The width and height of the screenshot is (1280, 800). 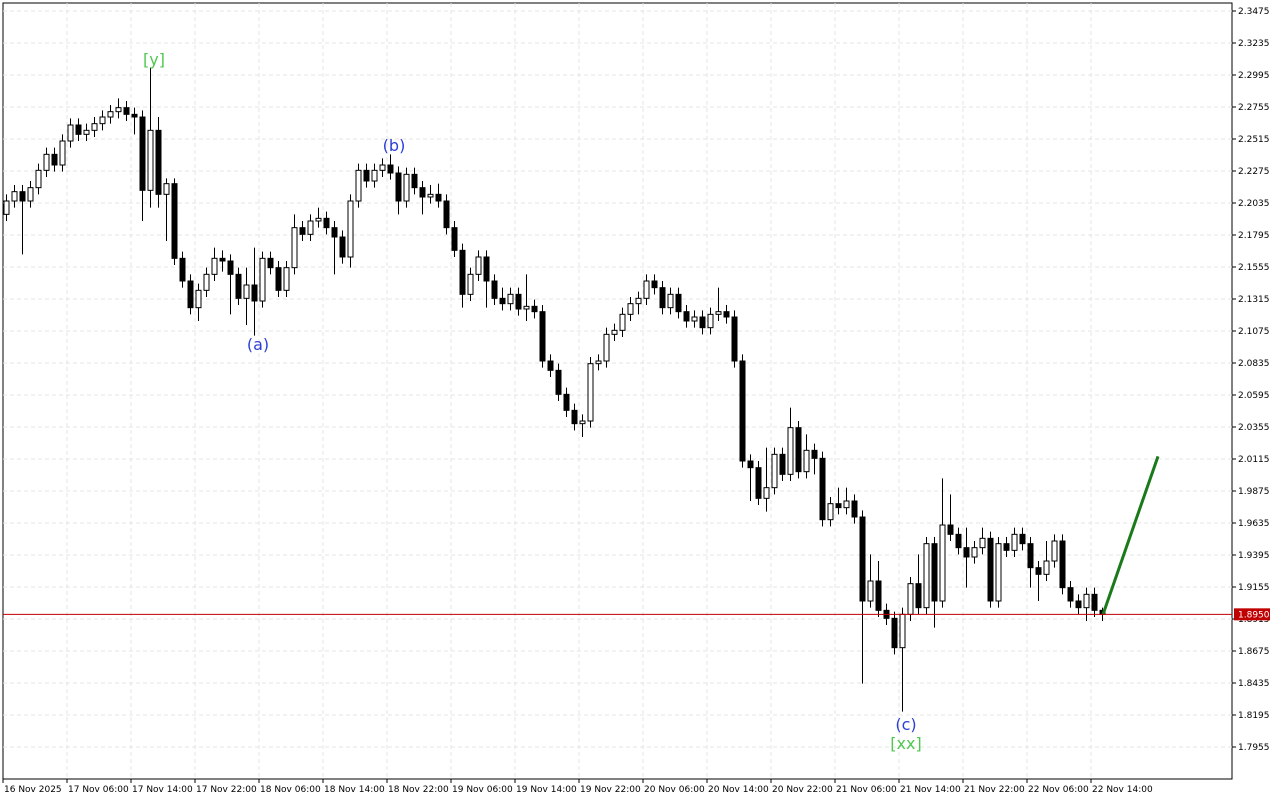 What do you see at coordinates (98, 790) in the screenshot?
I see `x-tick-label: 17 Nov 06:00` at bounding box center [98, 790].